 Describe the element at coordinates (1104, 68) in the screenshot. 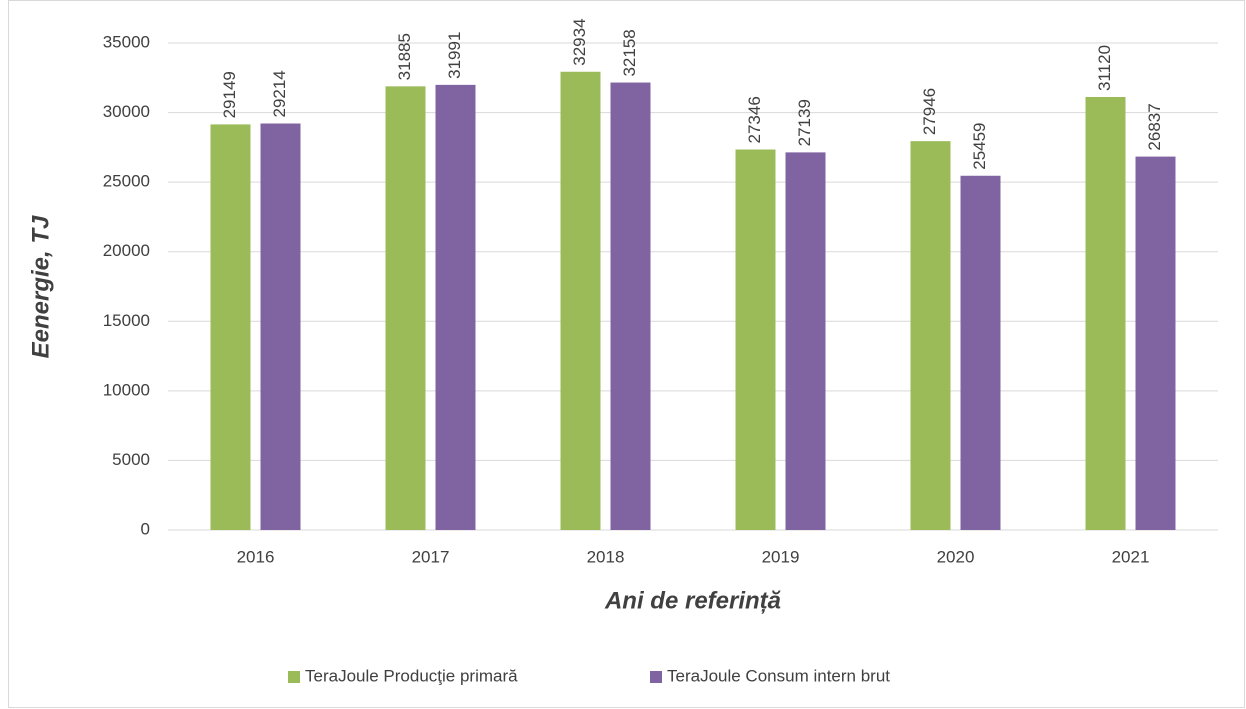

I see `data-label: 31120` at that location.